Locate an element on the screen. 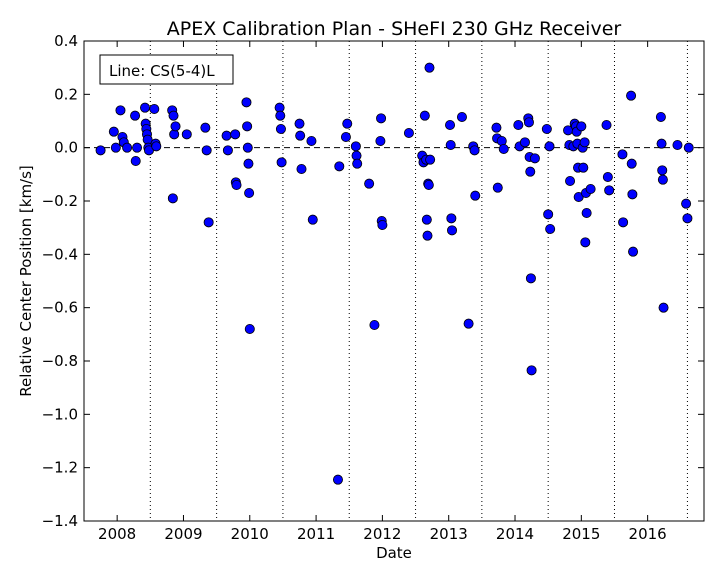 The image size is (724, 578). y-tick-label: −0.4 is located at coordinates (60, 254).